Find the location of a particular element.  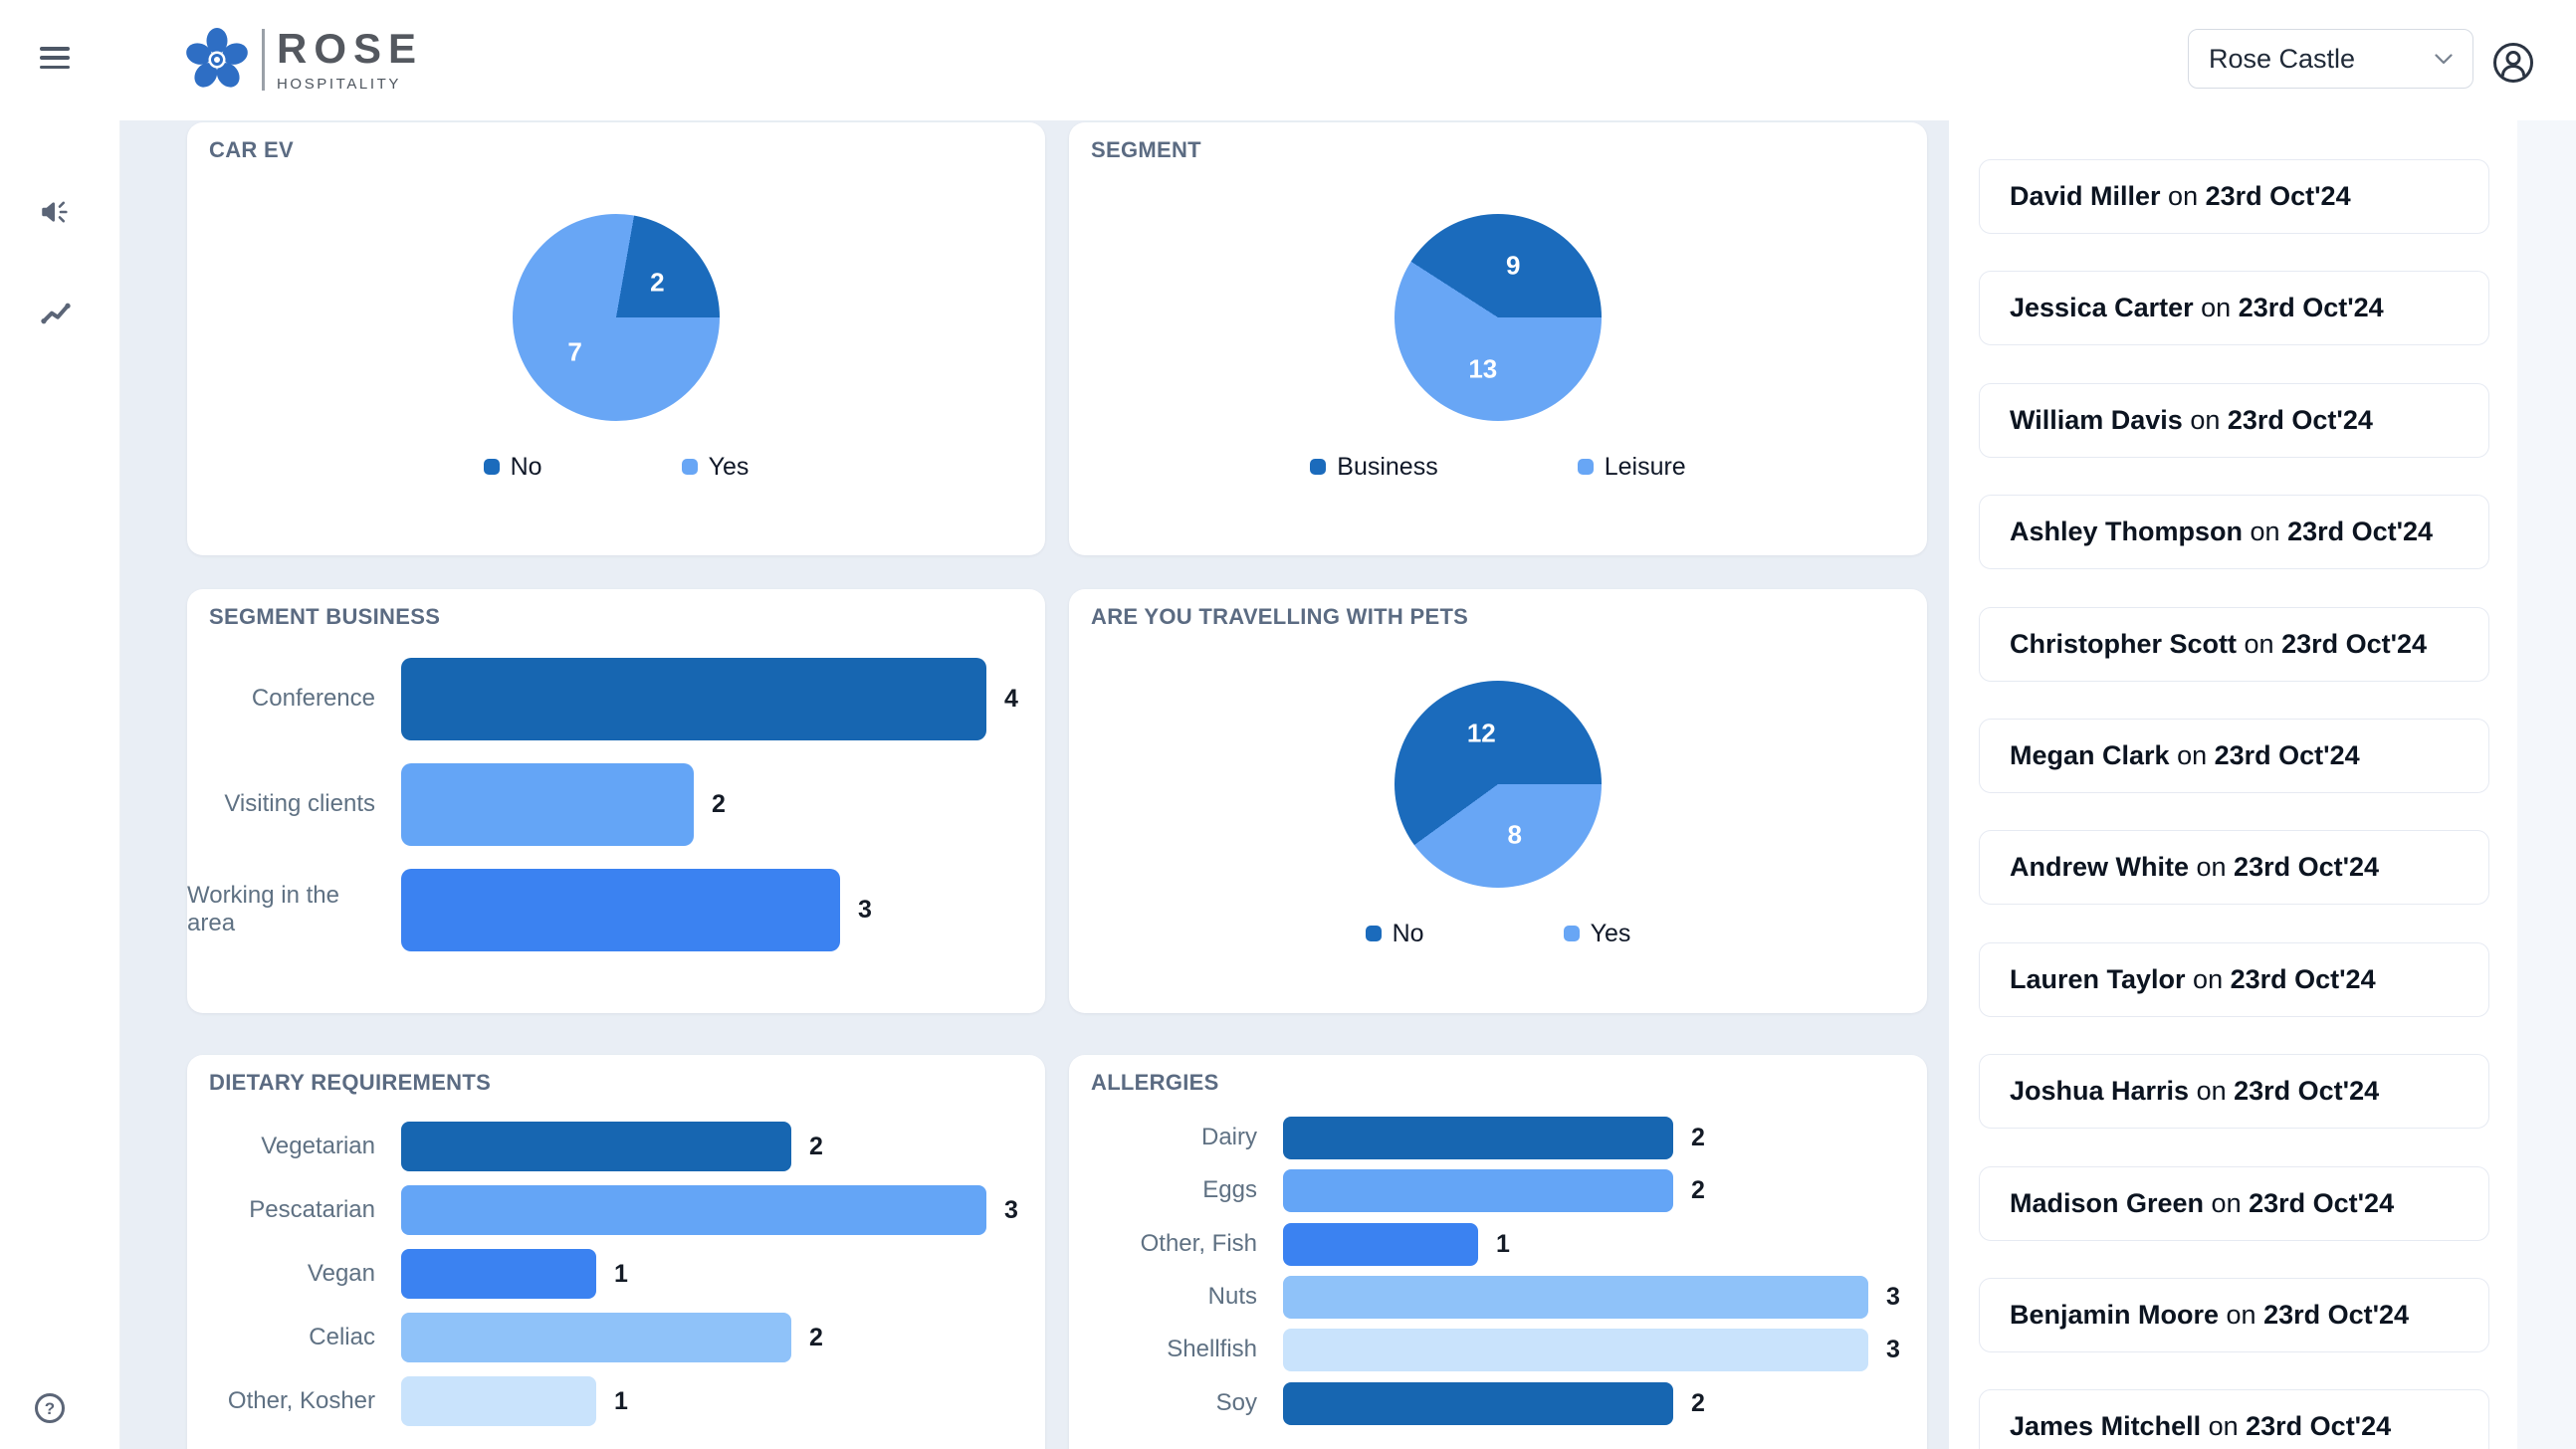

response-list-item: Benjamin Moore on 23rd Oct'24 is located at coordinates (2234, 1315).